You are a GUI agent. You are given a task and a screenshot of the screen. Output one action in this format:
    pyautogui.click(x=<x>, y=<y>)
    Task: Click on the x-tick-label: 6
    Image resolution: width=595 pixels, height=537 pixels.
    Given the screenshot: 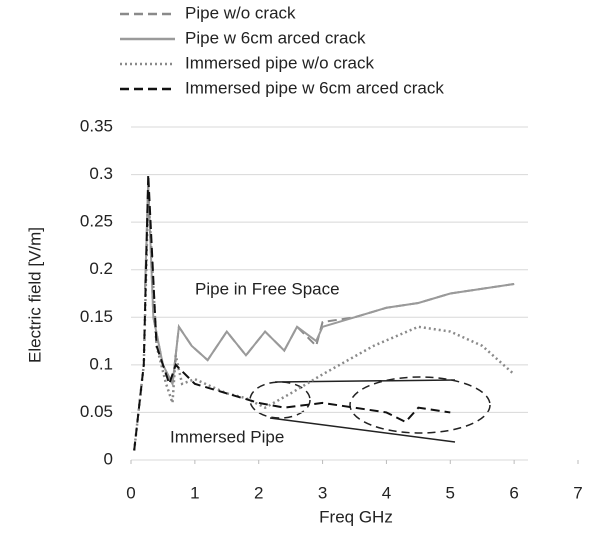 What is the action you would take?
    pyautogui.click(x=513, y=492)
    